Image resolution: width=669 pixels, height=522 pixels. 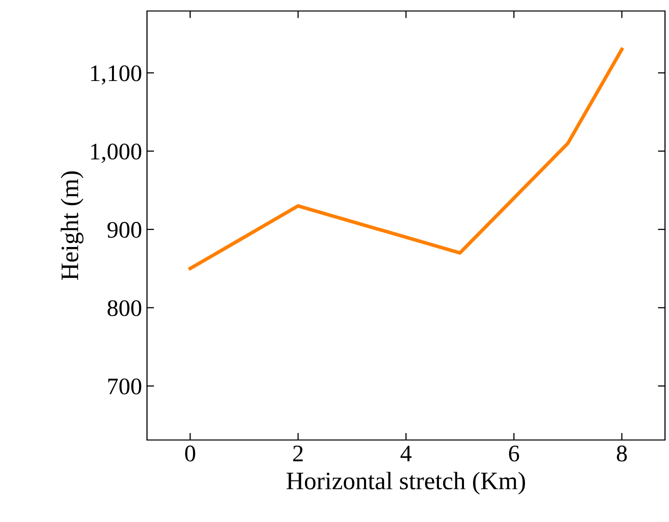 What do you see at coordinates (125, 386) in the screenshot?
I see `y-tick-label: 700` at bounding box center [125, 386].